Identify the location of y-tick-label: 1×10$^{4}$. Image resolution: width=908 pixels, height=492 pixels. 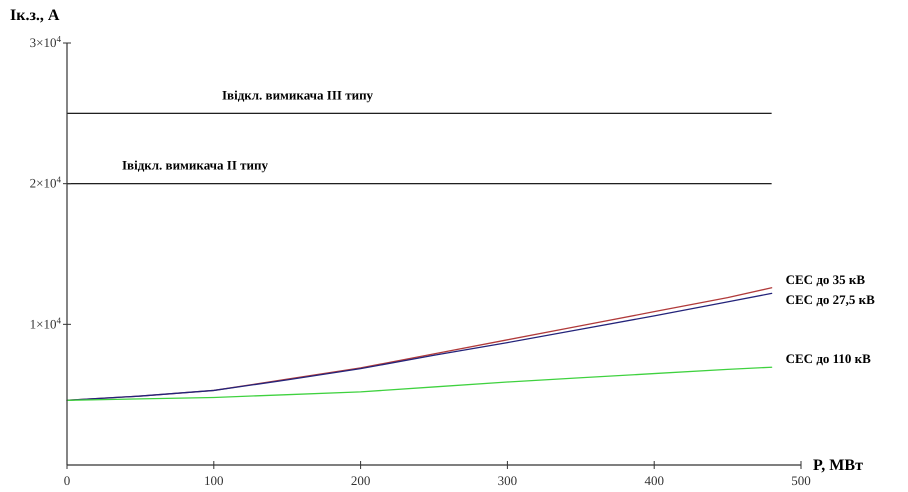
(46, 323).